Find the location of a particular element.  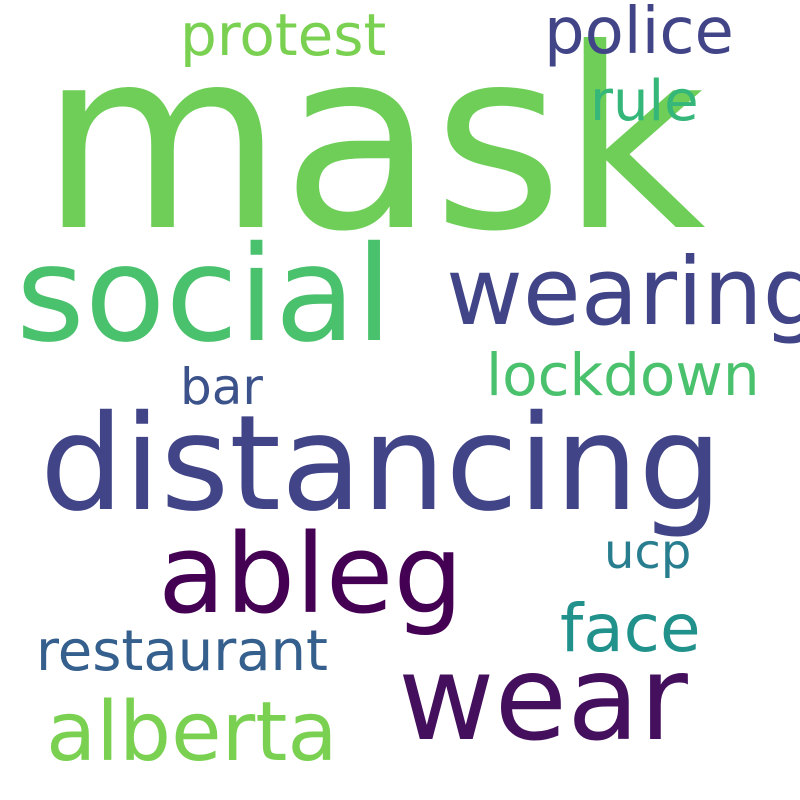

word-face: face is located at coordinates (630, 628).